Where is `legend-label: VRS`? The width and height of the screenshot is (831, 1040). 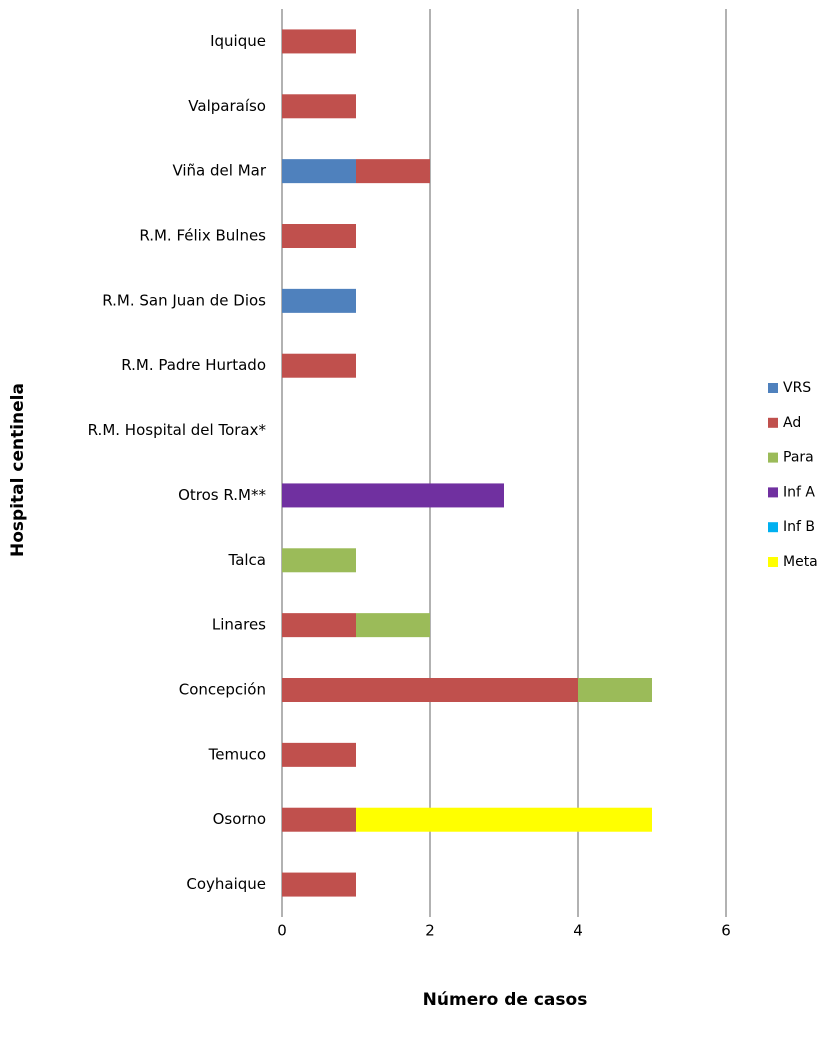
legend-label: VRS is located at coordinates (797, 388).